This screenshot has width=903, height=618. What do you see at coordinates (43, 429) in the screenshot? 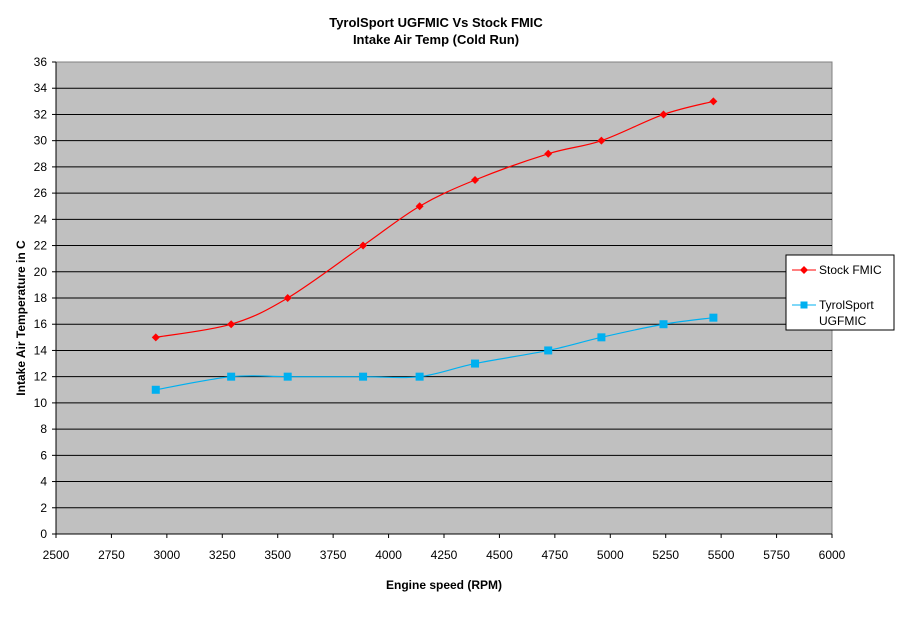
I see `y-tick-label: 8` at bounding box center [43, 429].